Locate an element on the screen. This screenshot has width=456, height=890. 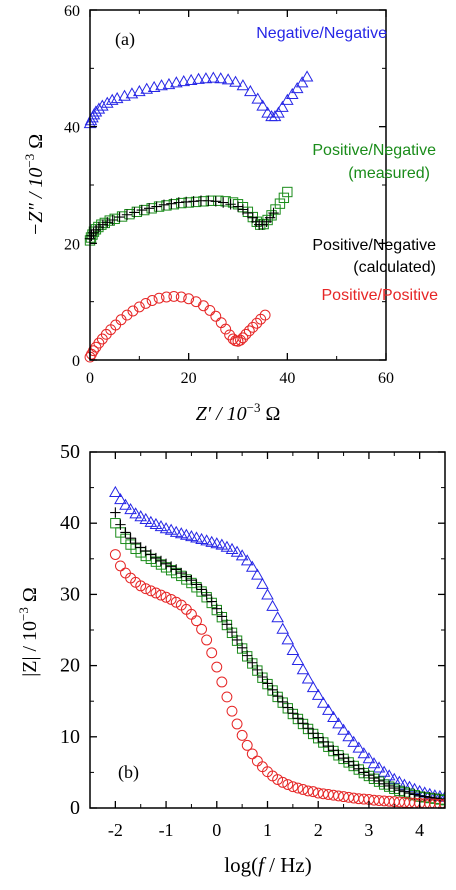
panel-b-y-axis-label: |Z| / 10−3 Ω is located at coordinates (28, 632).